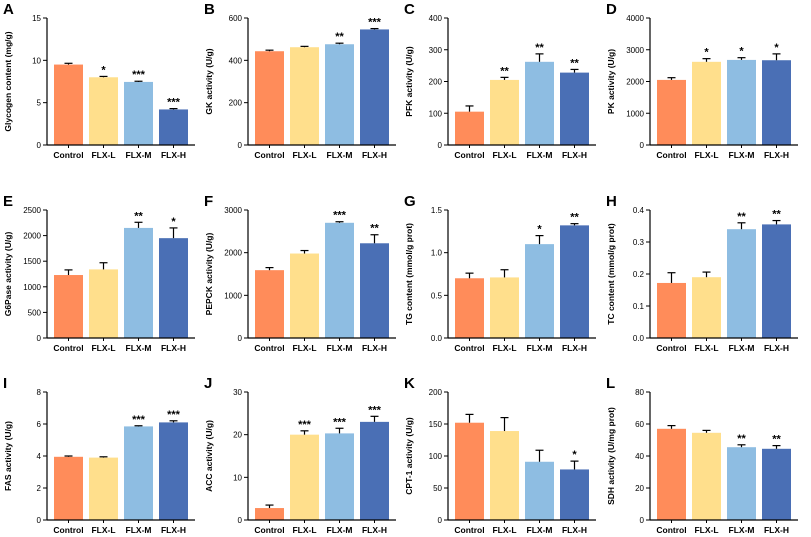 This screenshot has width=811, height=537. What do you see at coordinates (237, 435) in the screenshot?
I see `y-tick-label: 20` at bounding box center [237, 435].